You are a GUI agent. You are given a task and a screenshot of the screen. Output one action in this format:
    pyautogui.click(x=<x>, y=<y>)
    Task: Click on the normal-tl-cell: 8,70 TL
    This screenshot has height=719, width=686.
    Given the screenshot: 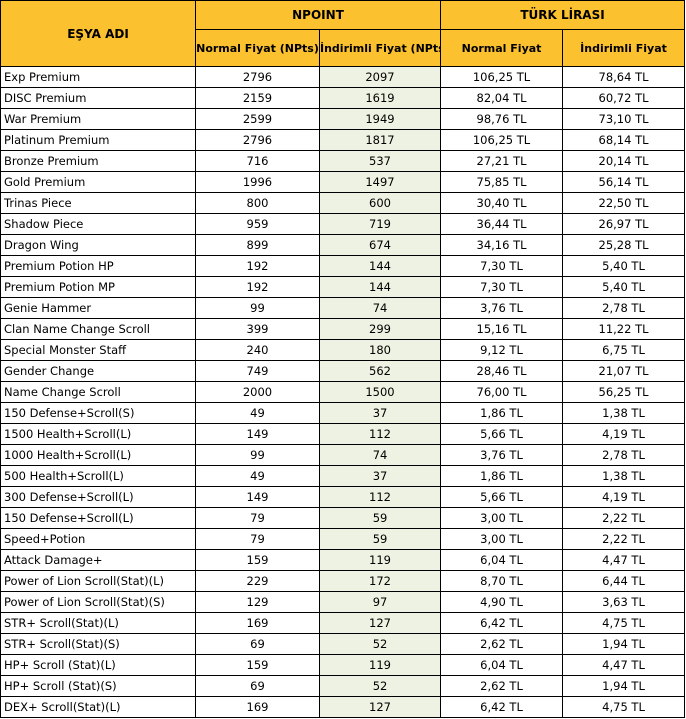 What is the action you would take?
    pyautogui.click(x=502, y=581)
    